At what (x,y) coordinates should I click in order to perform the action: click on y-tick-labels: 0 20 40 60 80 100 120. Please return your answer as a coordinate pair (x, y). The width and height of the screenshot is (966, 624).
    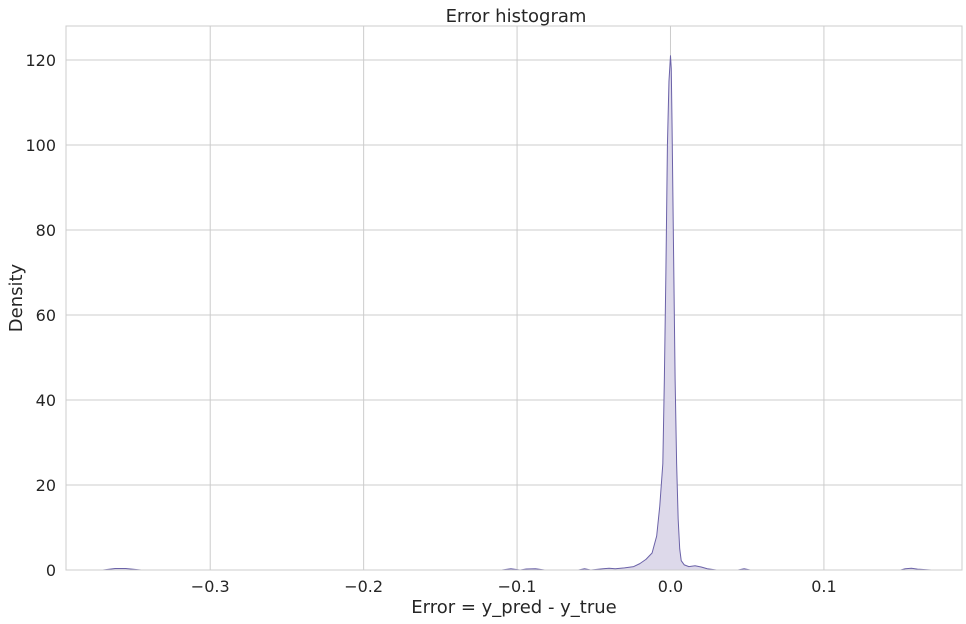
    Looking at the image, I should click on (40, 315).